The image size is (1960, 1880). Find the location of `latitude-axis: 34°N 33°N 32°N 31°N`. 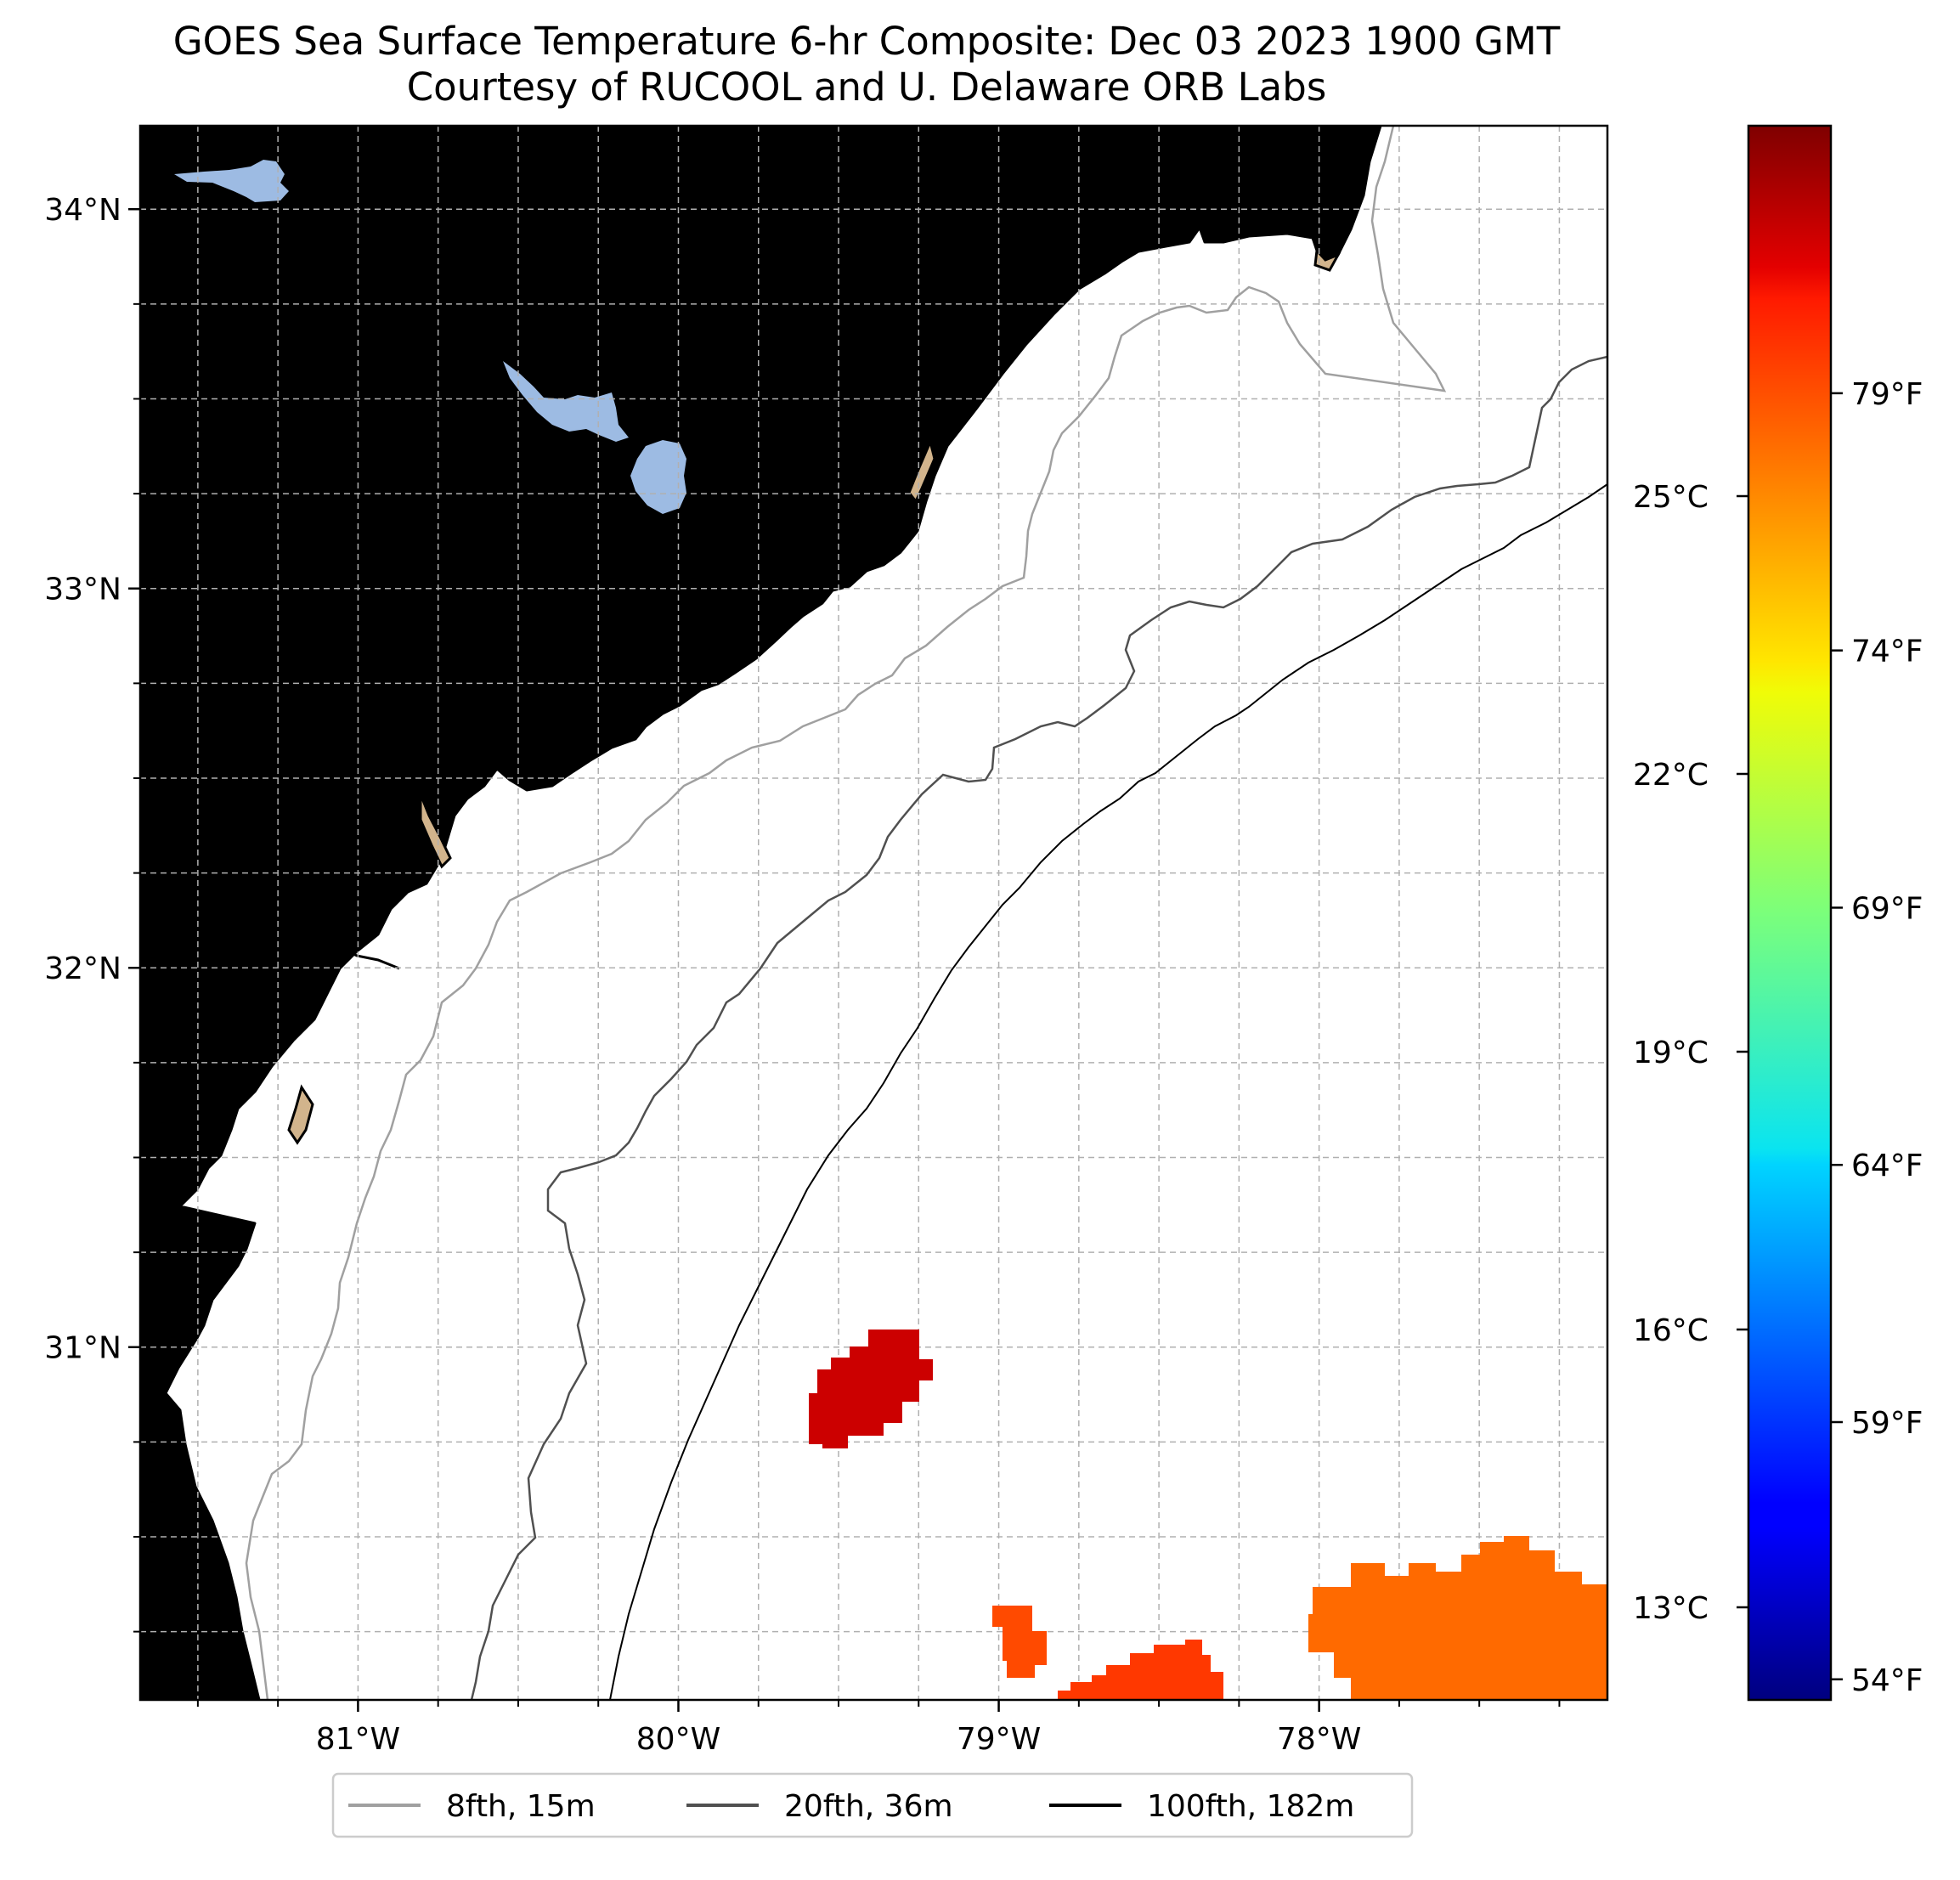

latitude-axis: 34°N 33°N 32°N 31°N is located at coordinates (92, 779).